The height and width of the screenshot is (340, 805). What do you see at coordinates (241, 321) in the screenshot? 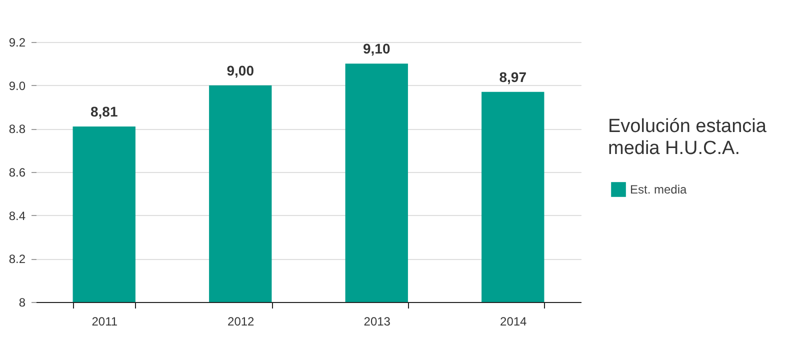
I see `x-tick-label: 2012` at bounding box center [241, 321].